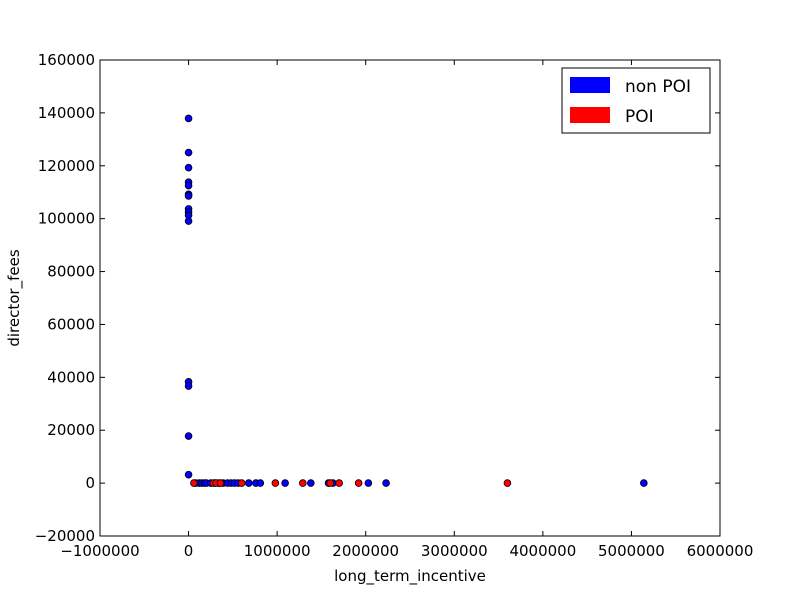  Describe the element at coordinates (454, 551) in the screenshot. I see `x-tick-label: 3000000` at that location.